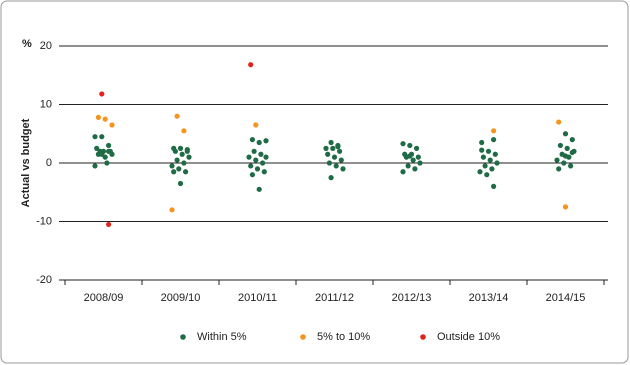  What do you see at coordinates (27, 44) in the screenshot?
I see `y-unit: %` at bounding box center [27, 44].